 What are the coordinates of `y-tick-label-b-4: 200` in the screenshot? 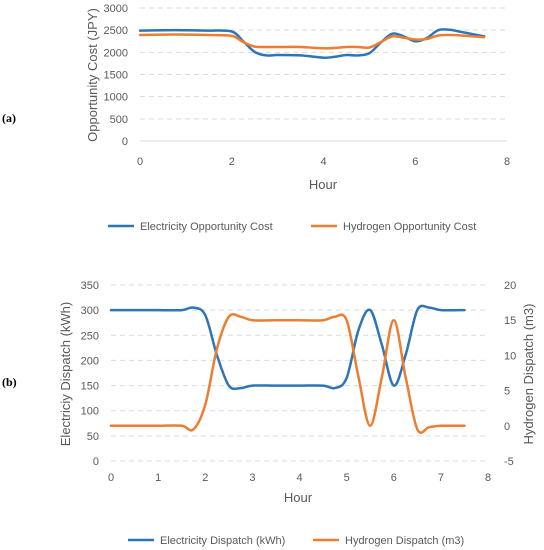 It's located at (90, 361).